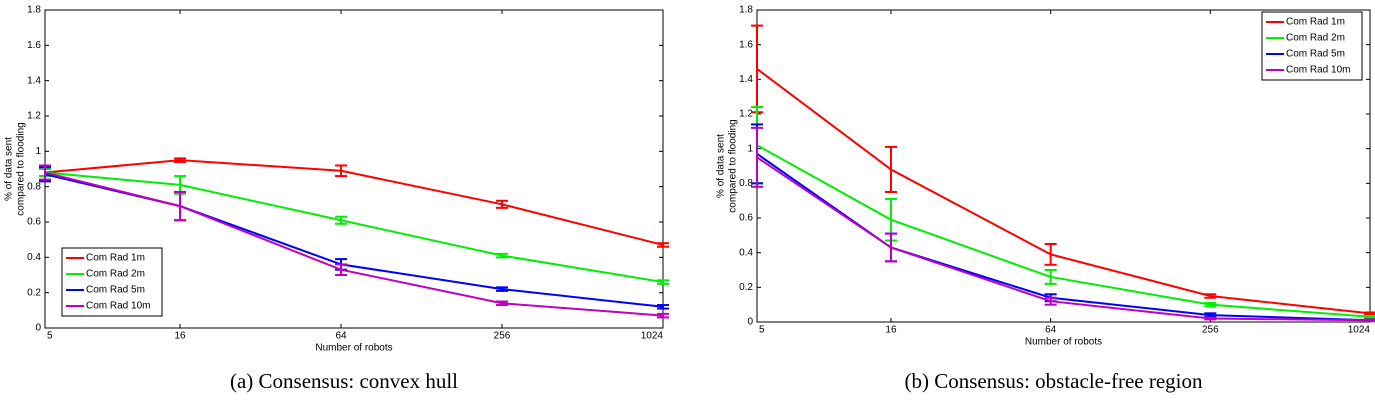 Image resolution: width=1375 pixels, height=402 pixels. What do you see at coordinates (354, 202) in the screenshot?
I see `series-line` at bounding box center [354, 202].